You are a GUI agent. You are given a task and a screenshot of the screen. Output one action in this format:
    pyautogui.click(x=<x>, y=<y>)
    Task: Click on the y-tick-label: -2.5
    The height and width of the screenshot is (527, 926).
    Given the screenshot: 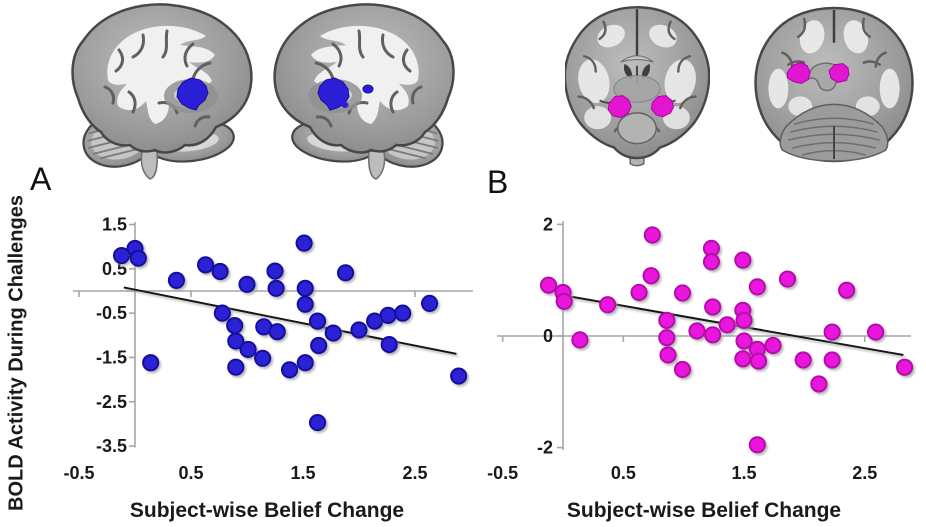 What is the action you would take?
    pyautogui.click(x=111, y=402)
    